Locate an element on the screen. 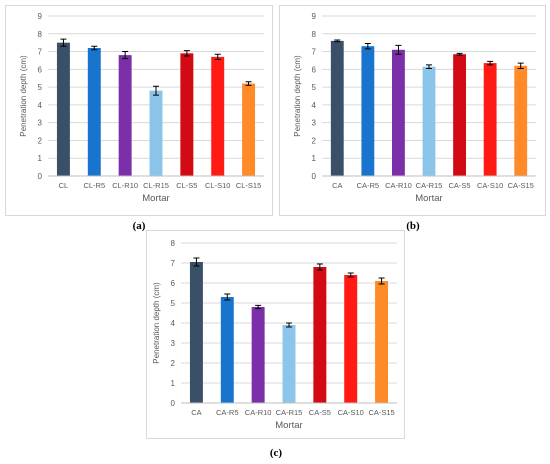 The image size is (550, 464). bar-c-CA is located at coordinates (196, 332).